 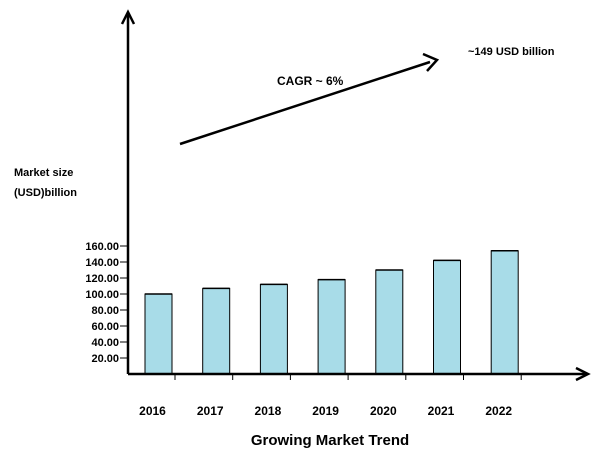 I want to click on bar-2019, so click(x=331, y=327).